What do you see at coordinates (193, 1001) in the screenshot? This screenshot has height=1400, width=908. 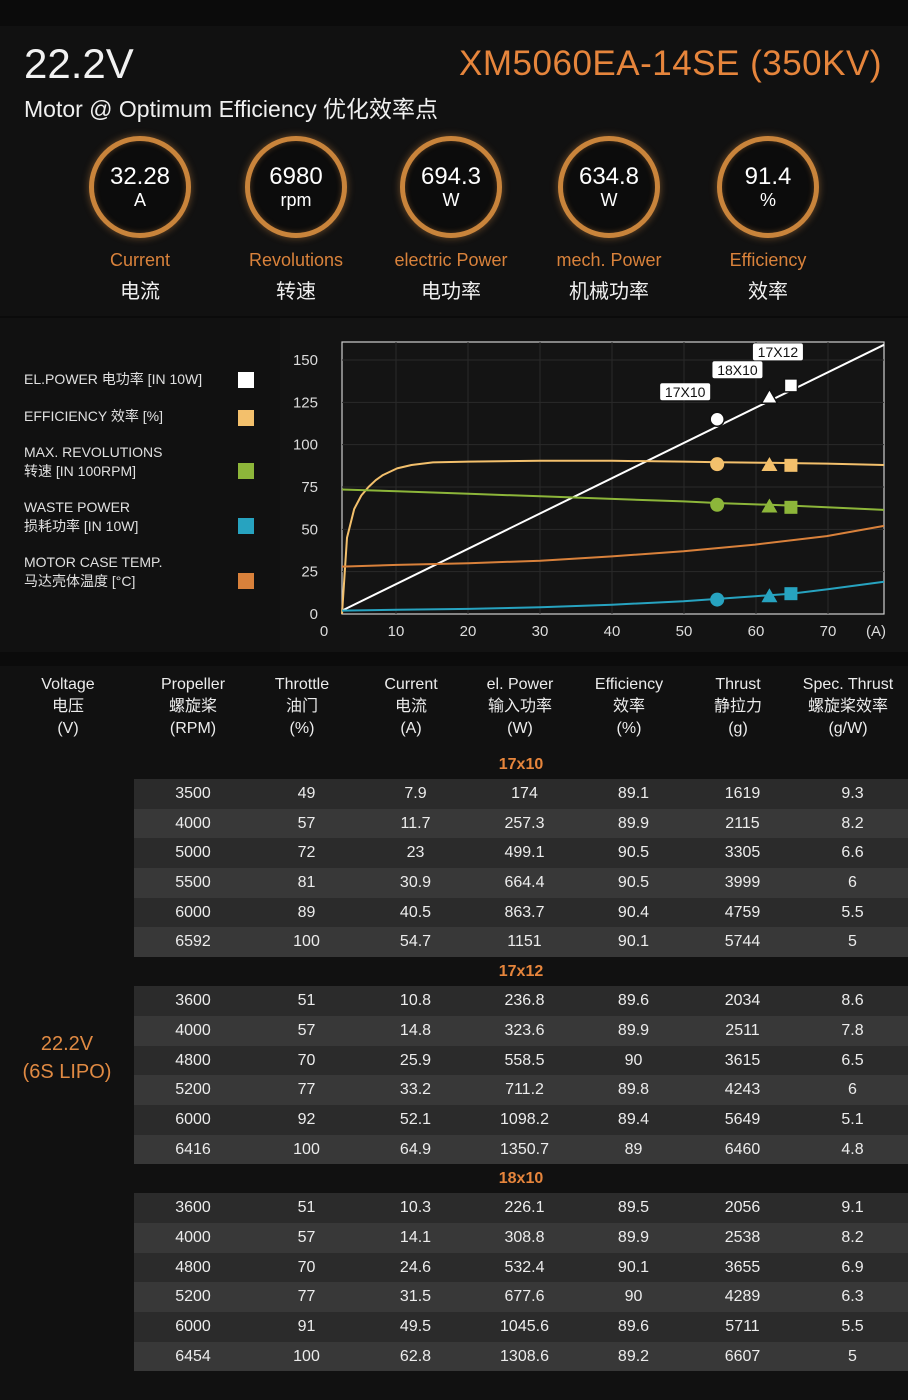 I see `table-cell: 3600` at bounding box center [193, 1001].